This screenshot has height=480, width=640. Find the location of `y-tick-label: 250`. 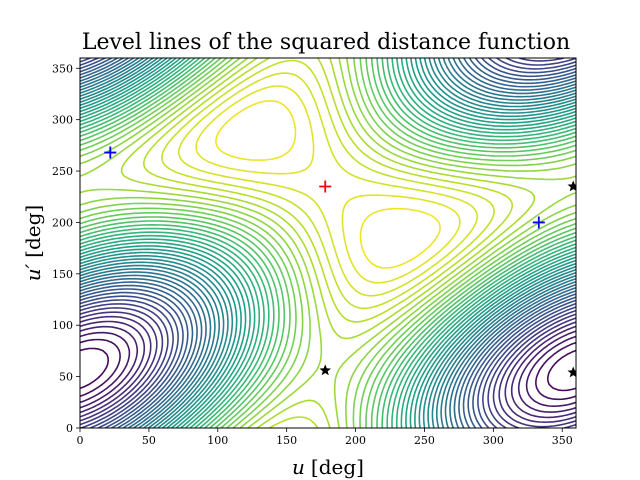

y-tick-label: 250 is located at coordinates (62, 171).